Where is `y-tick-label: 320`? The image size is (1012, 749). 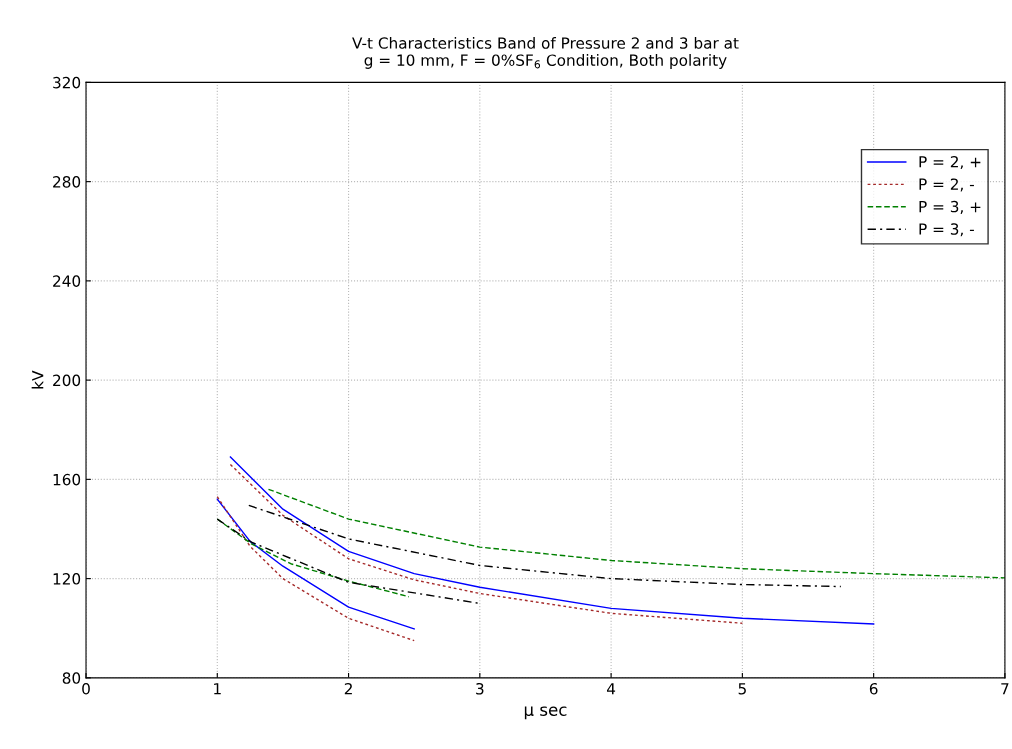 y-tick-label: 320 is located at coordinates (67, 82).